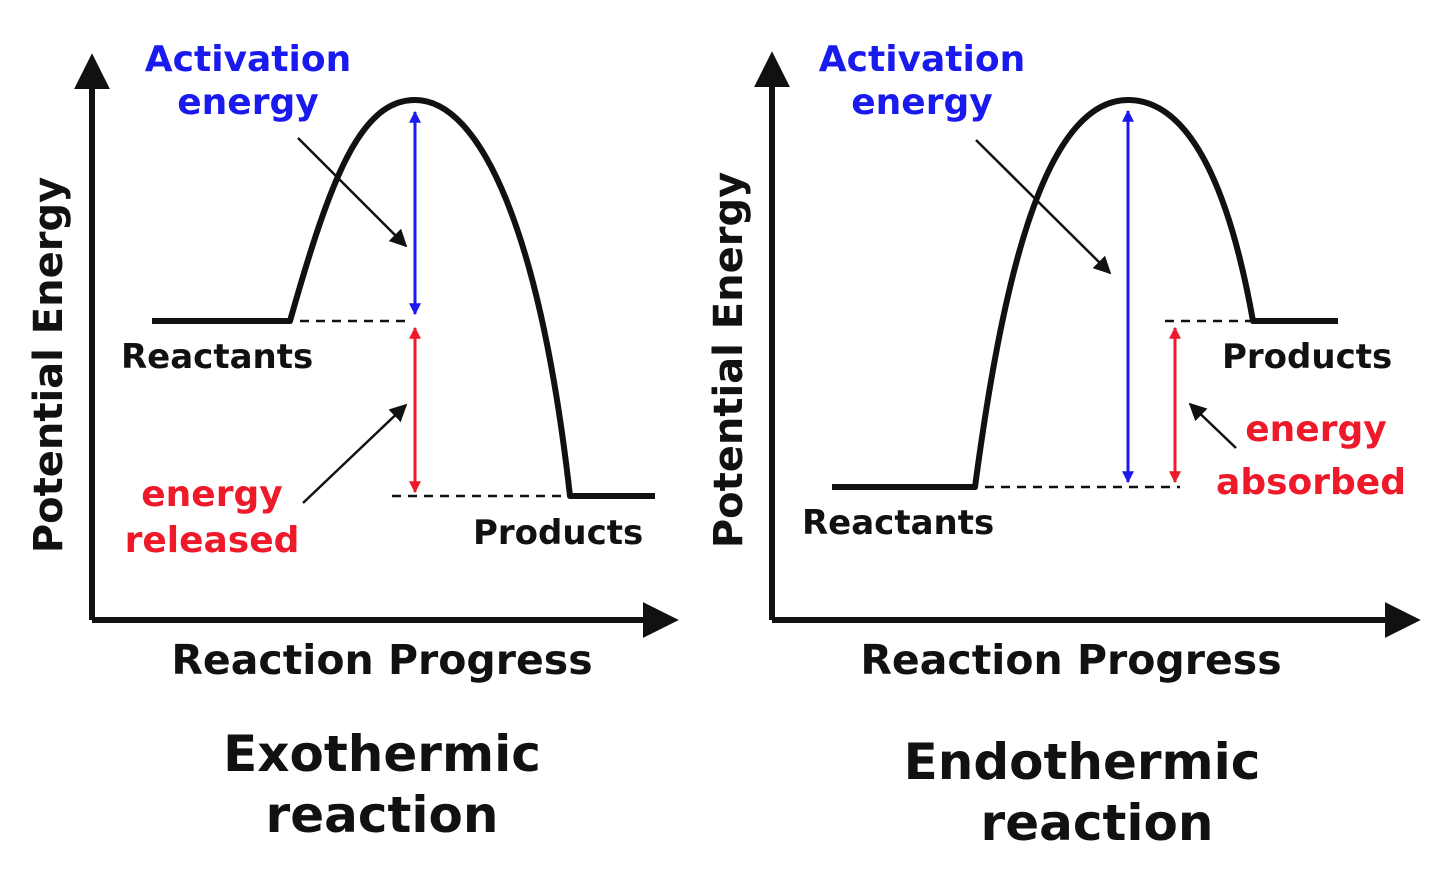  What do you see at coordinates (211, 494) in the screenshot?
I see `exothermic-energy-change-label-line1: energy` at bounding box center [211, 494].